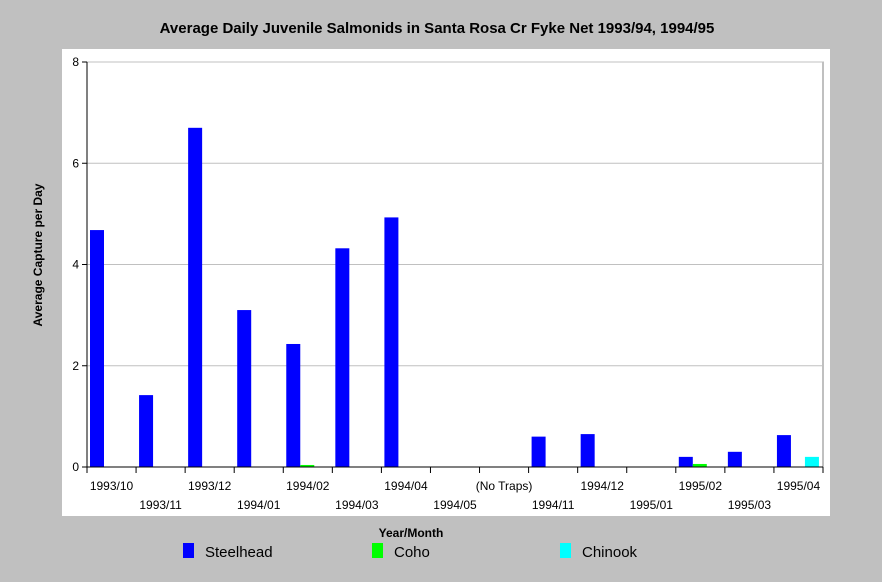  What do you see at coordinates (75, 366) in the screenshot?
I see `y-tick-label: 2` at bounding box center [75, 366].